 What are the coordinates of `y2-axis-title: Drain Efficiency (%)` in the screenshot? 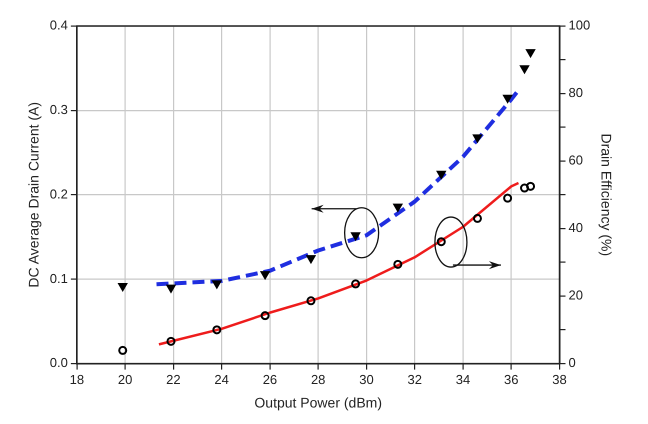 It's located at (606, 194).